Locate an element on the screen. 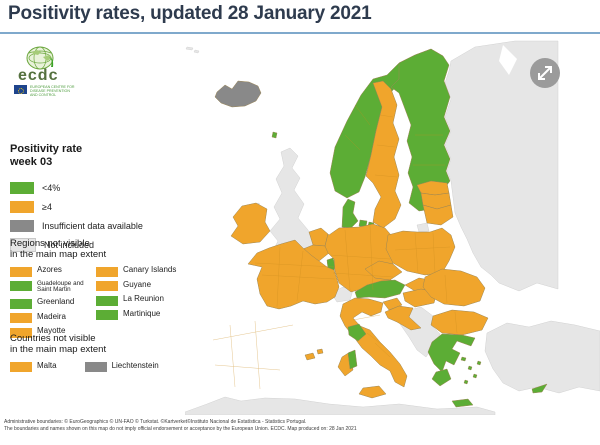 The width and height of the screenshot is (600, 445). country-france is located at coordinates (293, 274).